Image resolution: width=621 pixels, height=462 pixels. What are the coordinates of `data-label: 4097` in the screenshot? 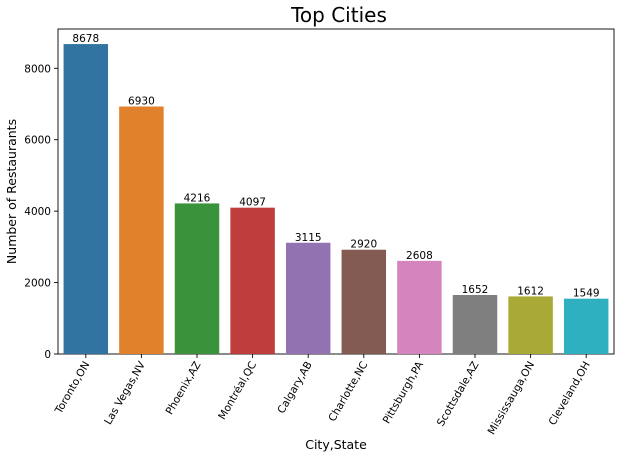 It's located at (252, 203).